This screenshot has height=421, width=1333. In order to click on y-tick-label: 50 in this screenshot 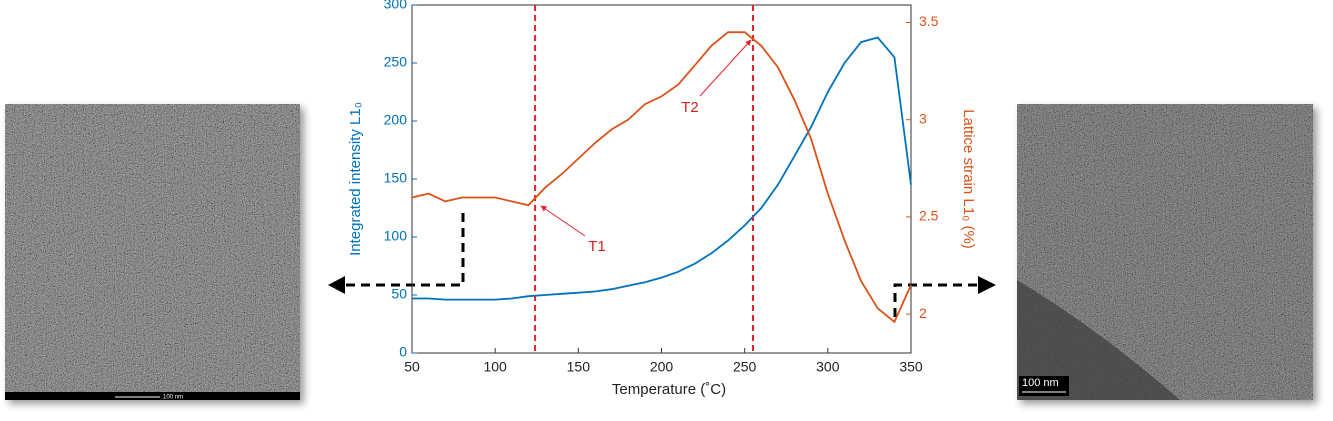, I will do `click(399, 294)`.